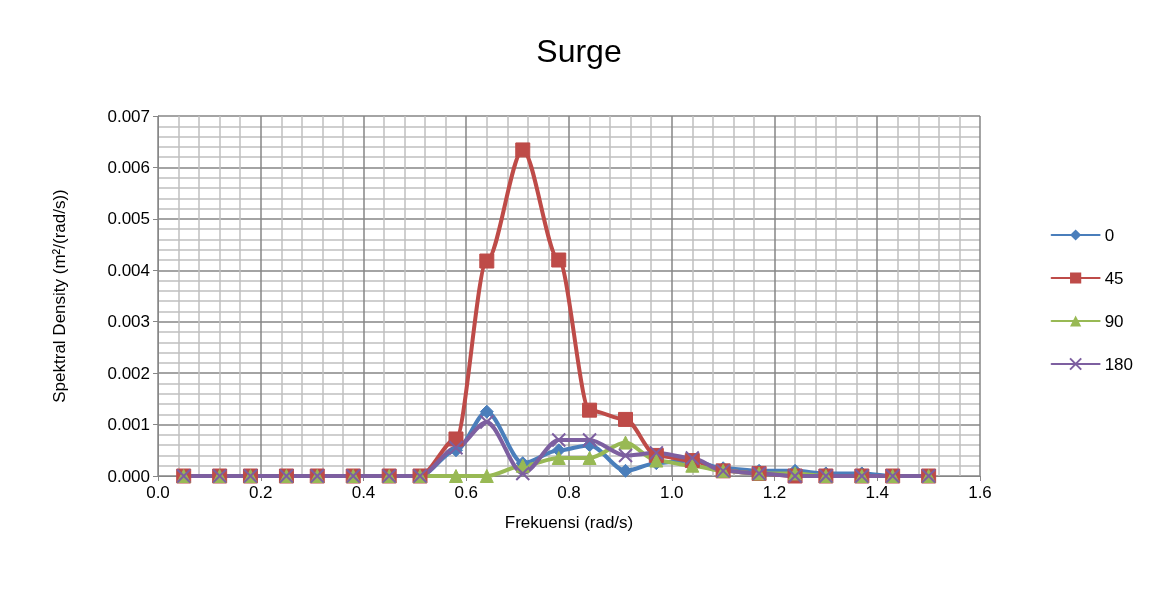 The width and height of the screenshot is (1158, 599). I want to click on y-tick-label: 0.004, so click(128, 270).